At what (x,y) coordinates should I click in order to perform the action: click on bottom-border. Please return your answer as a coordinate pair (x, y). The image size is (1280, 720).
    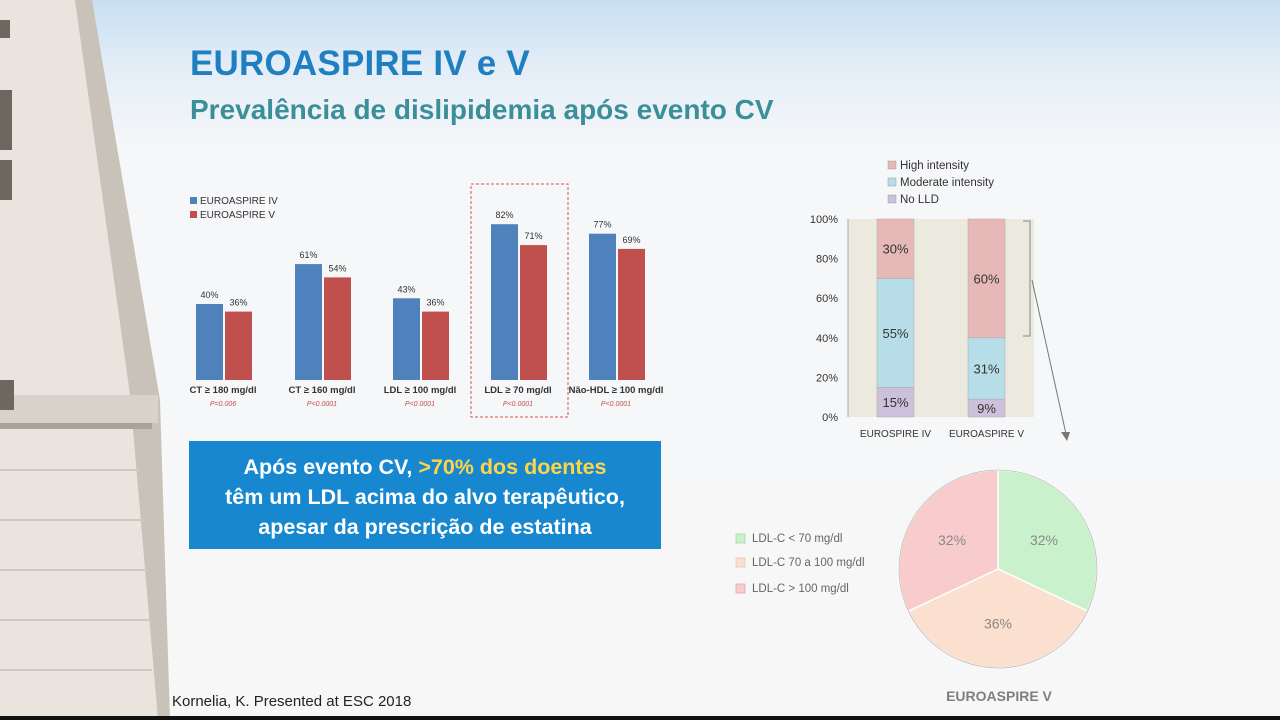
    Looking at the image, I should click on (640, 718).